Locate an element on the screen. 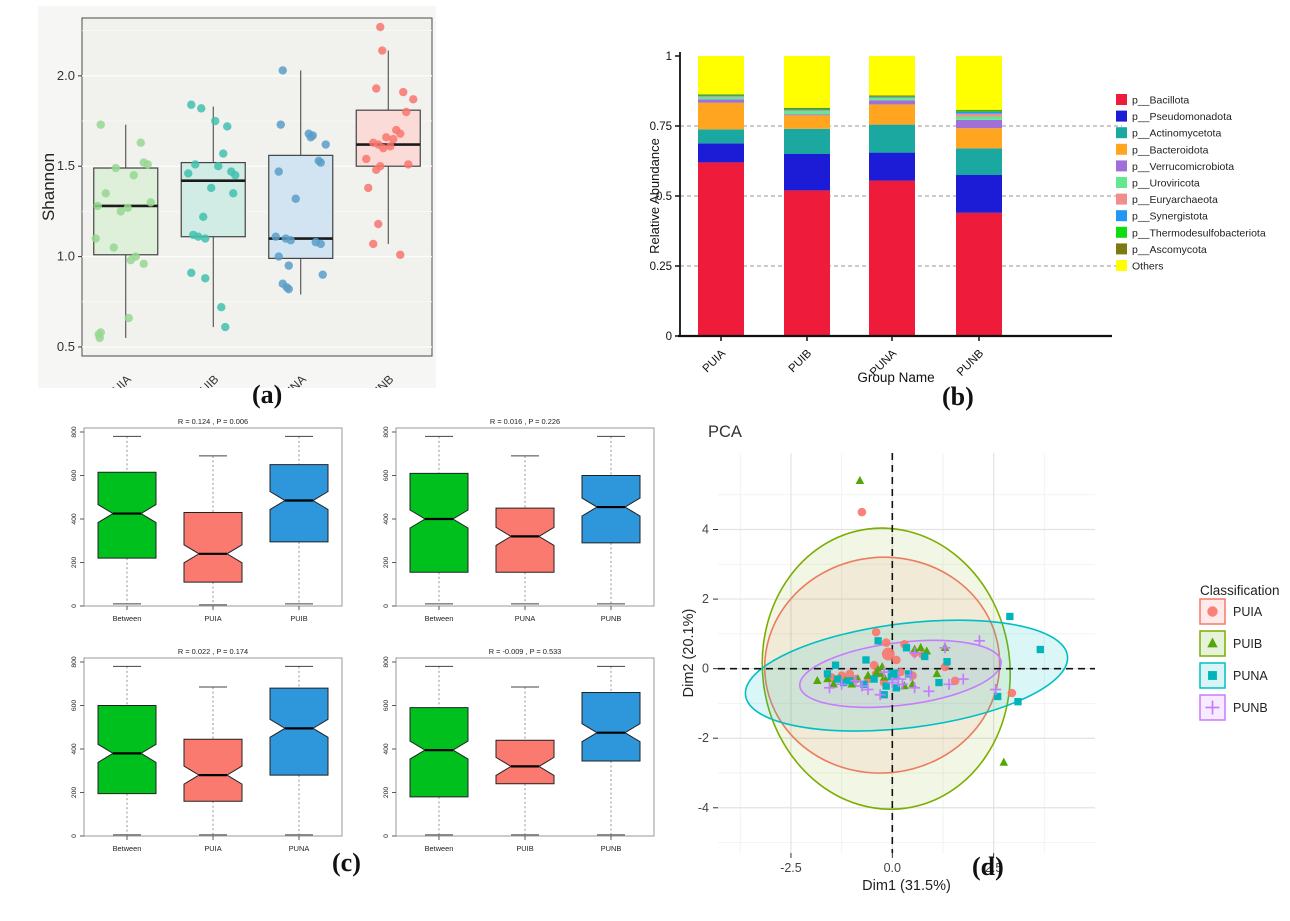 This screenshot has height=921, width=1290. y-tick-label: 1.5 is located at coordinates (66, 165).